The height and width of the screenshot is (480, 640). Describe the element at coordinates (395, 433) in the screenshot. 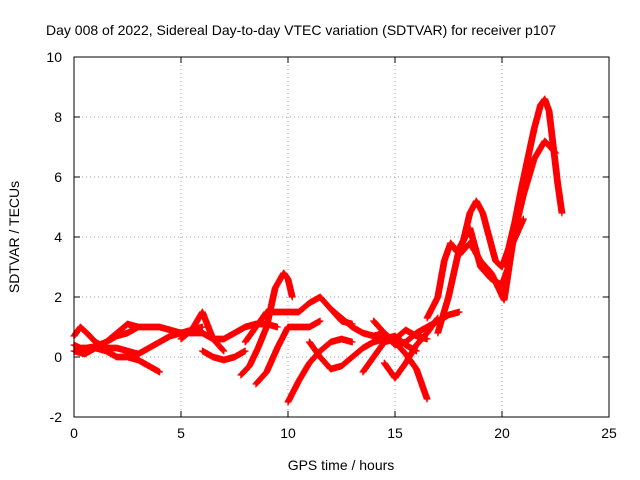

I see `x-tick-label: 15` at that location.